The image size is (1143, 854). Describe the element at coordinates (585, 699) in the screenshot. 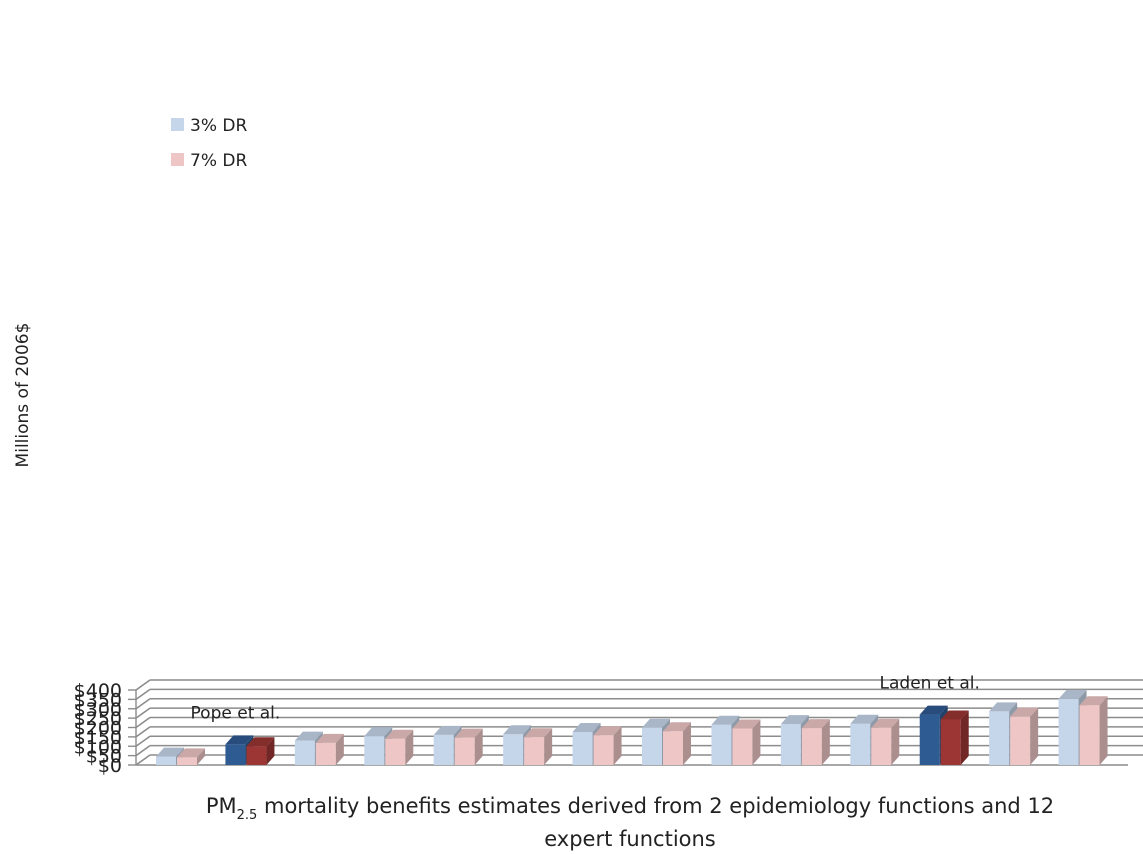

I see `annotations: Pope et al. Laden et al.` at that location.